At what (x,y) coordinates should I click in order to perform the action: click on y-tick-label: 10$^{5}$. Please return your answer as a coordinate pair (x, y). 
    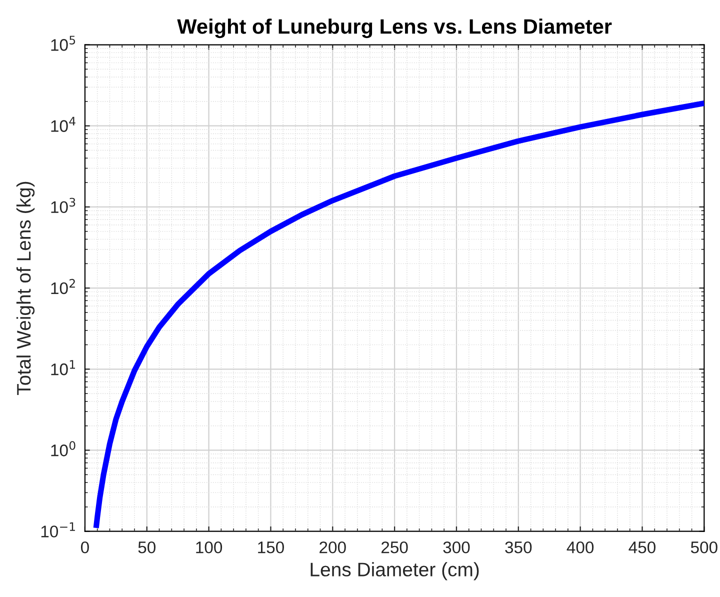
    Looking at the image, I should click on (63, 43).